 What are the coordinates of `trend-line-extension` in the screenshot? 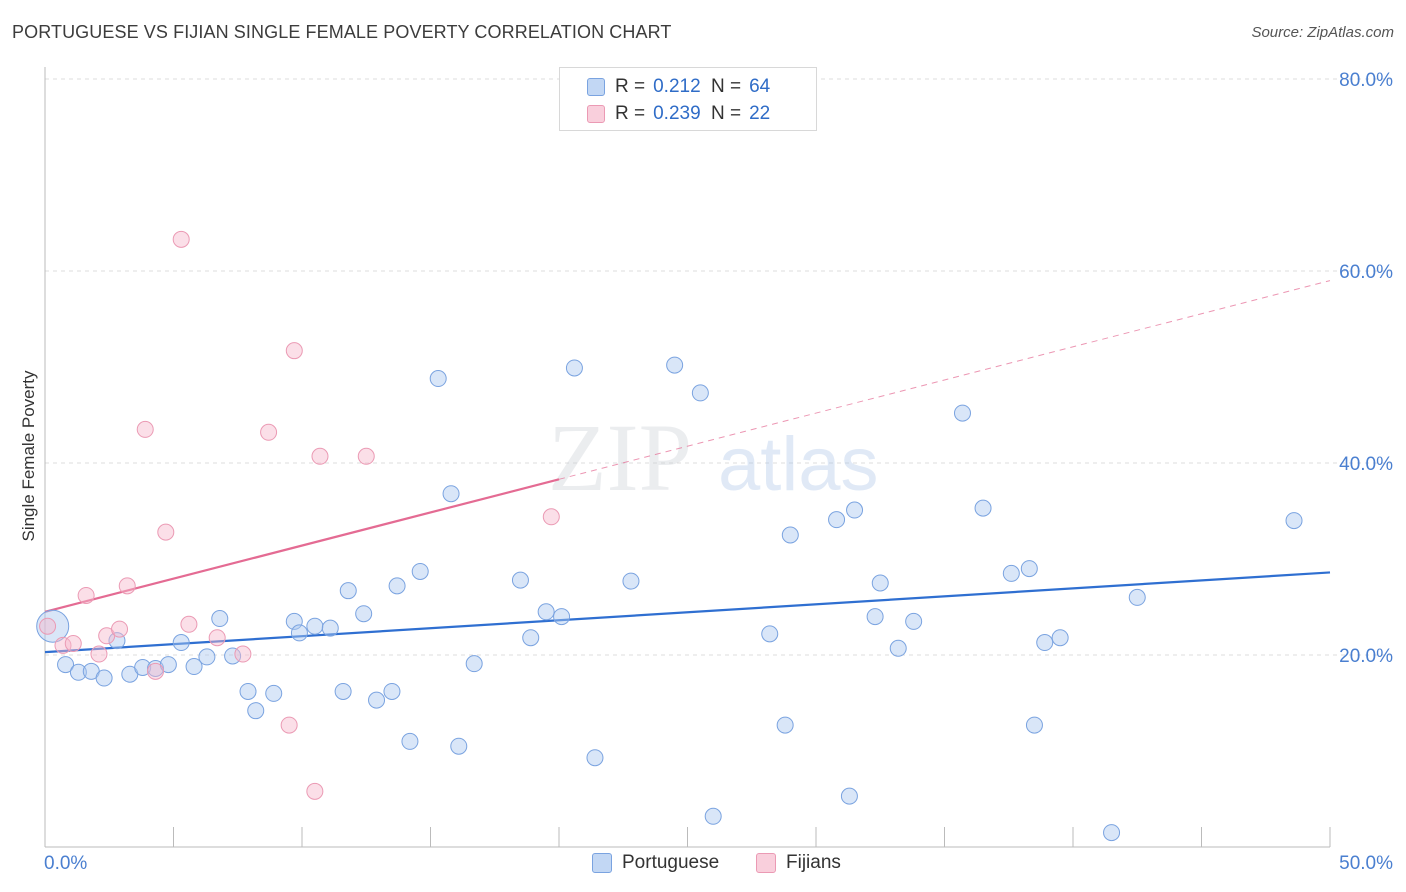 It's located at (944, 380).